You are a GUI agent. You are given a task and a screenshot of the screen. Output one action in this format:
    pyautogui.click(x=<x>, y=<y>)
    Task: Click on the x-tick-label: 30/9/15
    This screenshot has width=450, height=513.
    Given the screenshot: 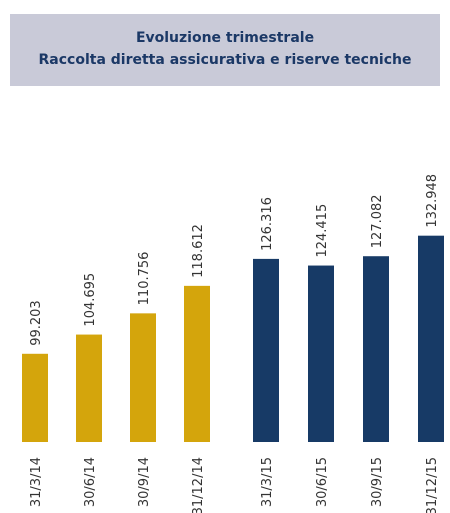 What is the action you would take?
    pyautogui.click(x=377, y=482)
    